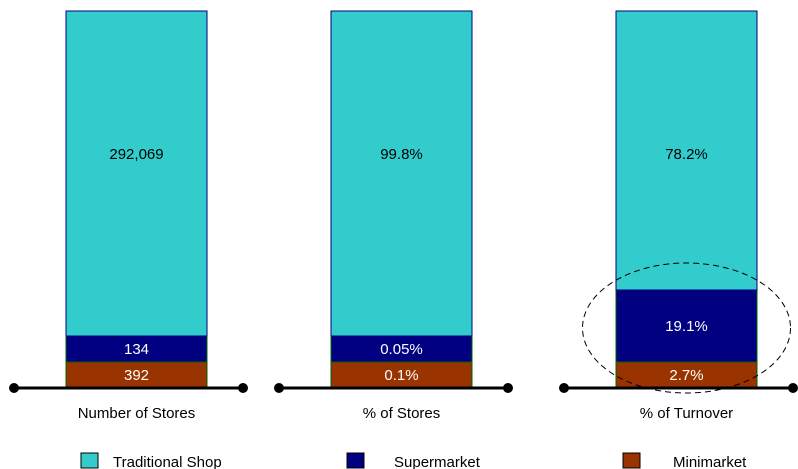  What do you see at coordinates (401, 375) in the screenshot?
I see `data-label-minimarket-1: 0.1%` at bounding box center [401, 375].